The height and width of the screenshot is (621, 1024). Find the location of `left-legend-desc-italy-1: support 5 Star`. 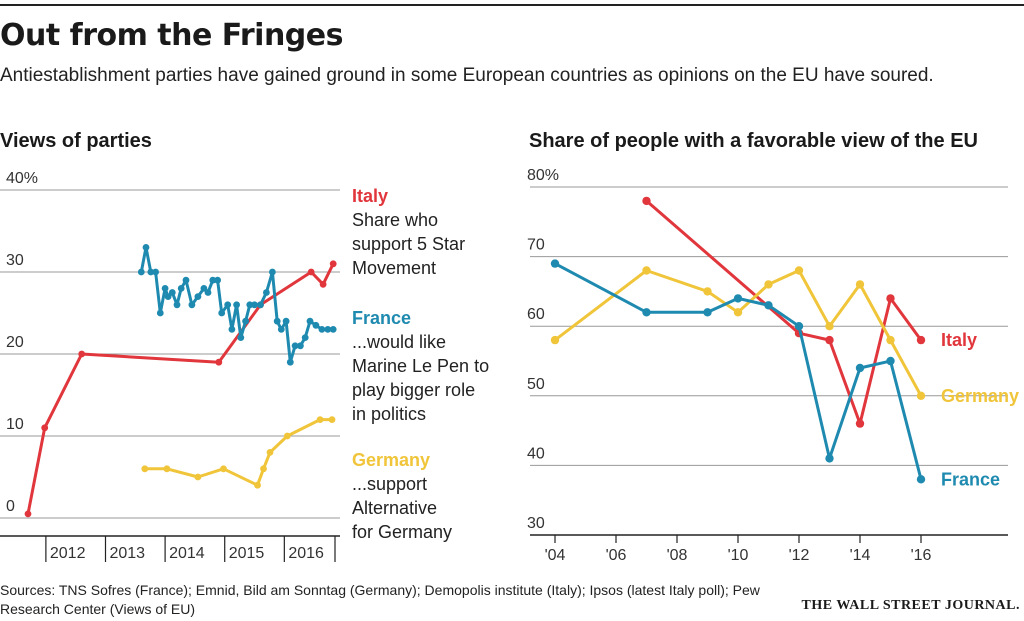

left-legend-desc-italy-1: support 5 Star is located at coordinates (408, 244).